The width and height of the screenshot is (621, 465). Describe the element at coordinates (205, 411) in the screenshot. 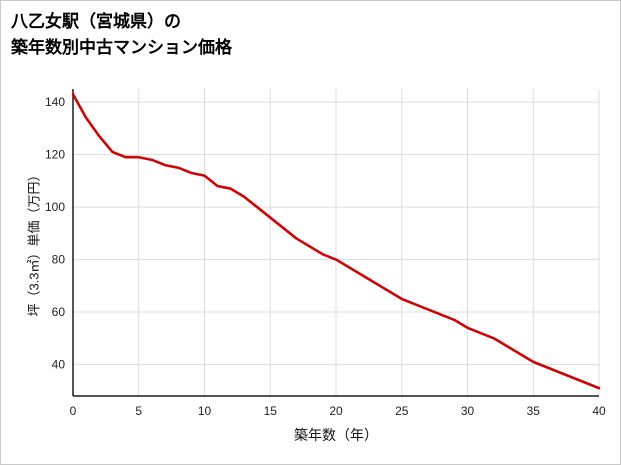

I see `x-tick-label: 10` at that location.